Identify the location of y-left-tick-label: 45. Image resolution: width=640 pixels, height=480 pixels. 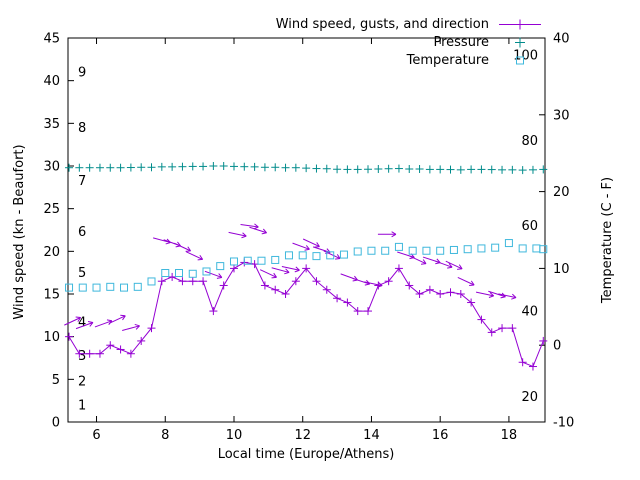
(51, 39).